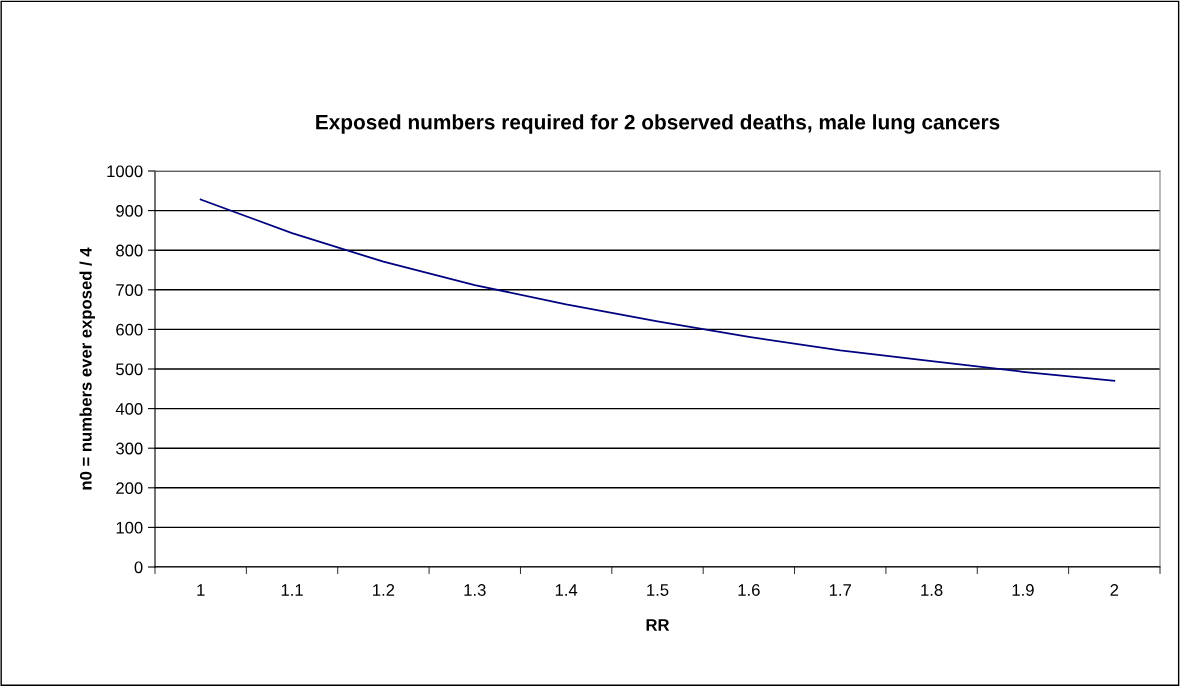  I want to click on x-tick-label: 1.2, so click(384, 590).